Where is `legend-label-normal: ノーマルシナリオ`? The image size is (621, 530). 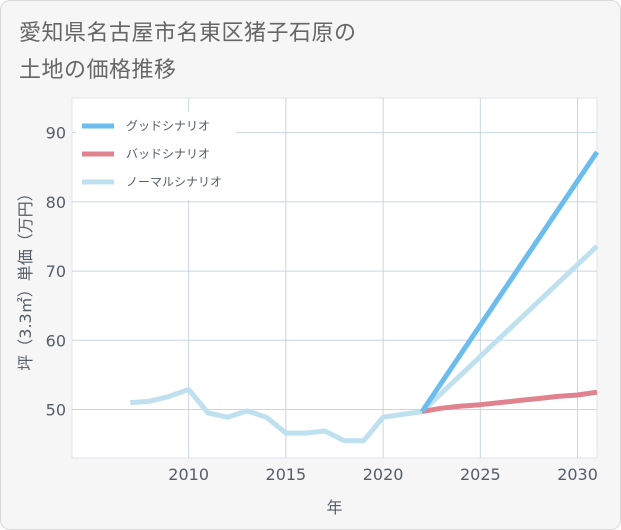
legend-label-normal: ノーマルシナリオ is located at coordinates (174, 182).